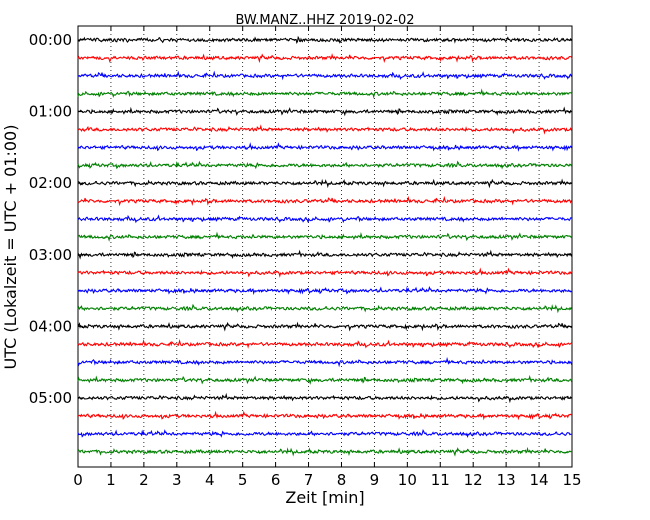  What do you see at coordinates (50, 255) in the screenshot?
I see `y-tick-label: 03:00` at bounding box center [50, 255].